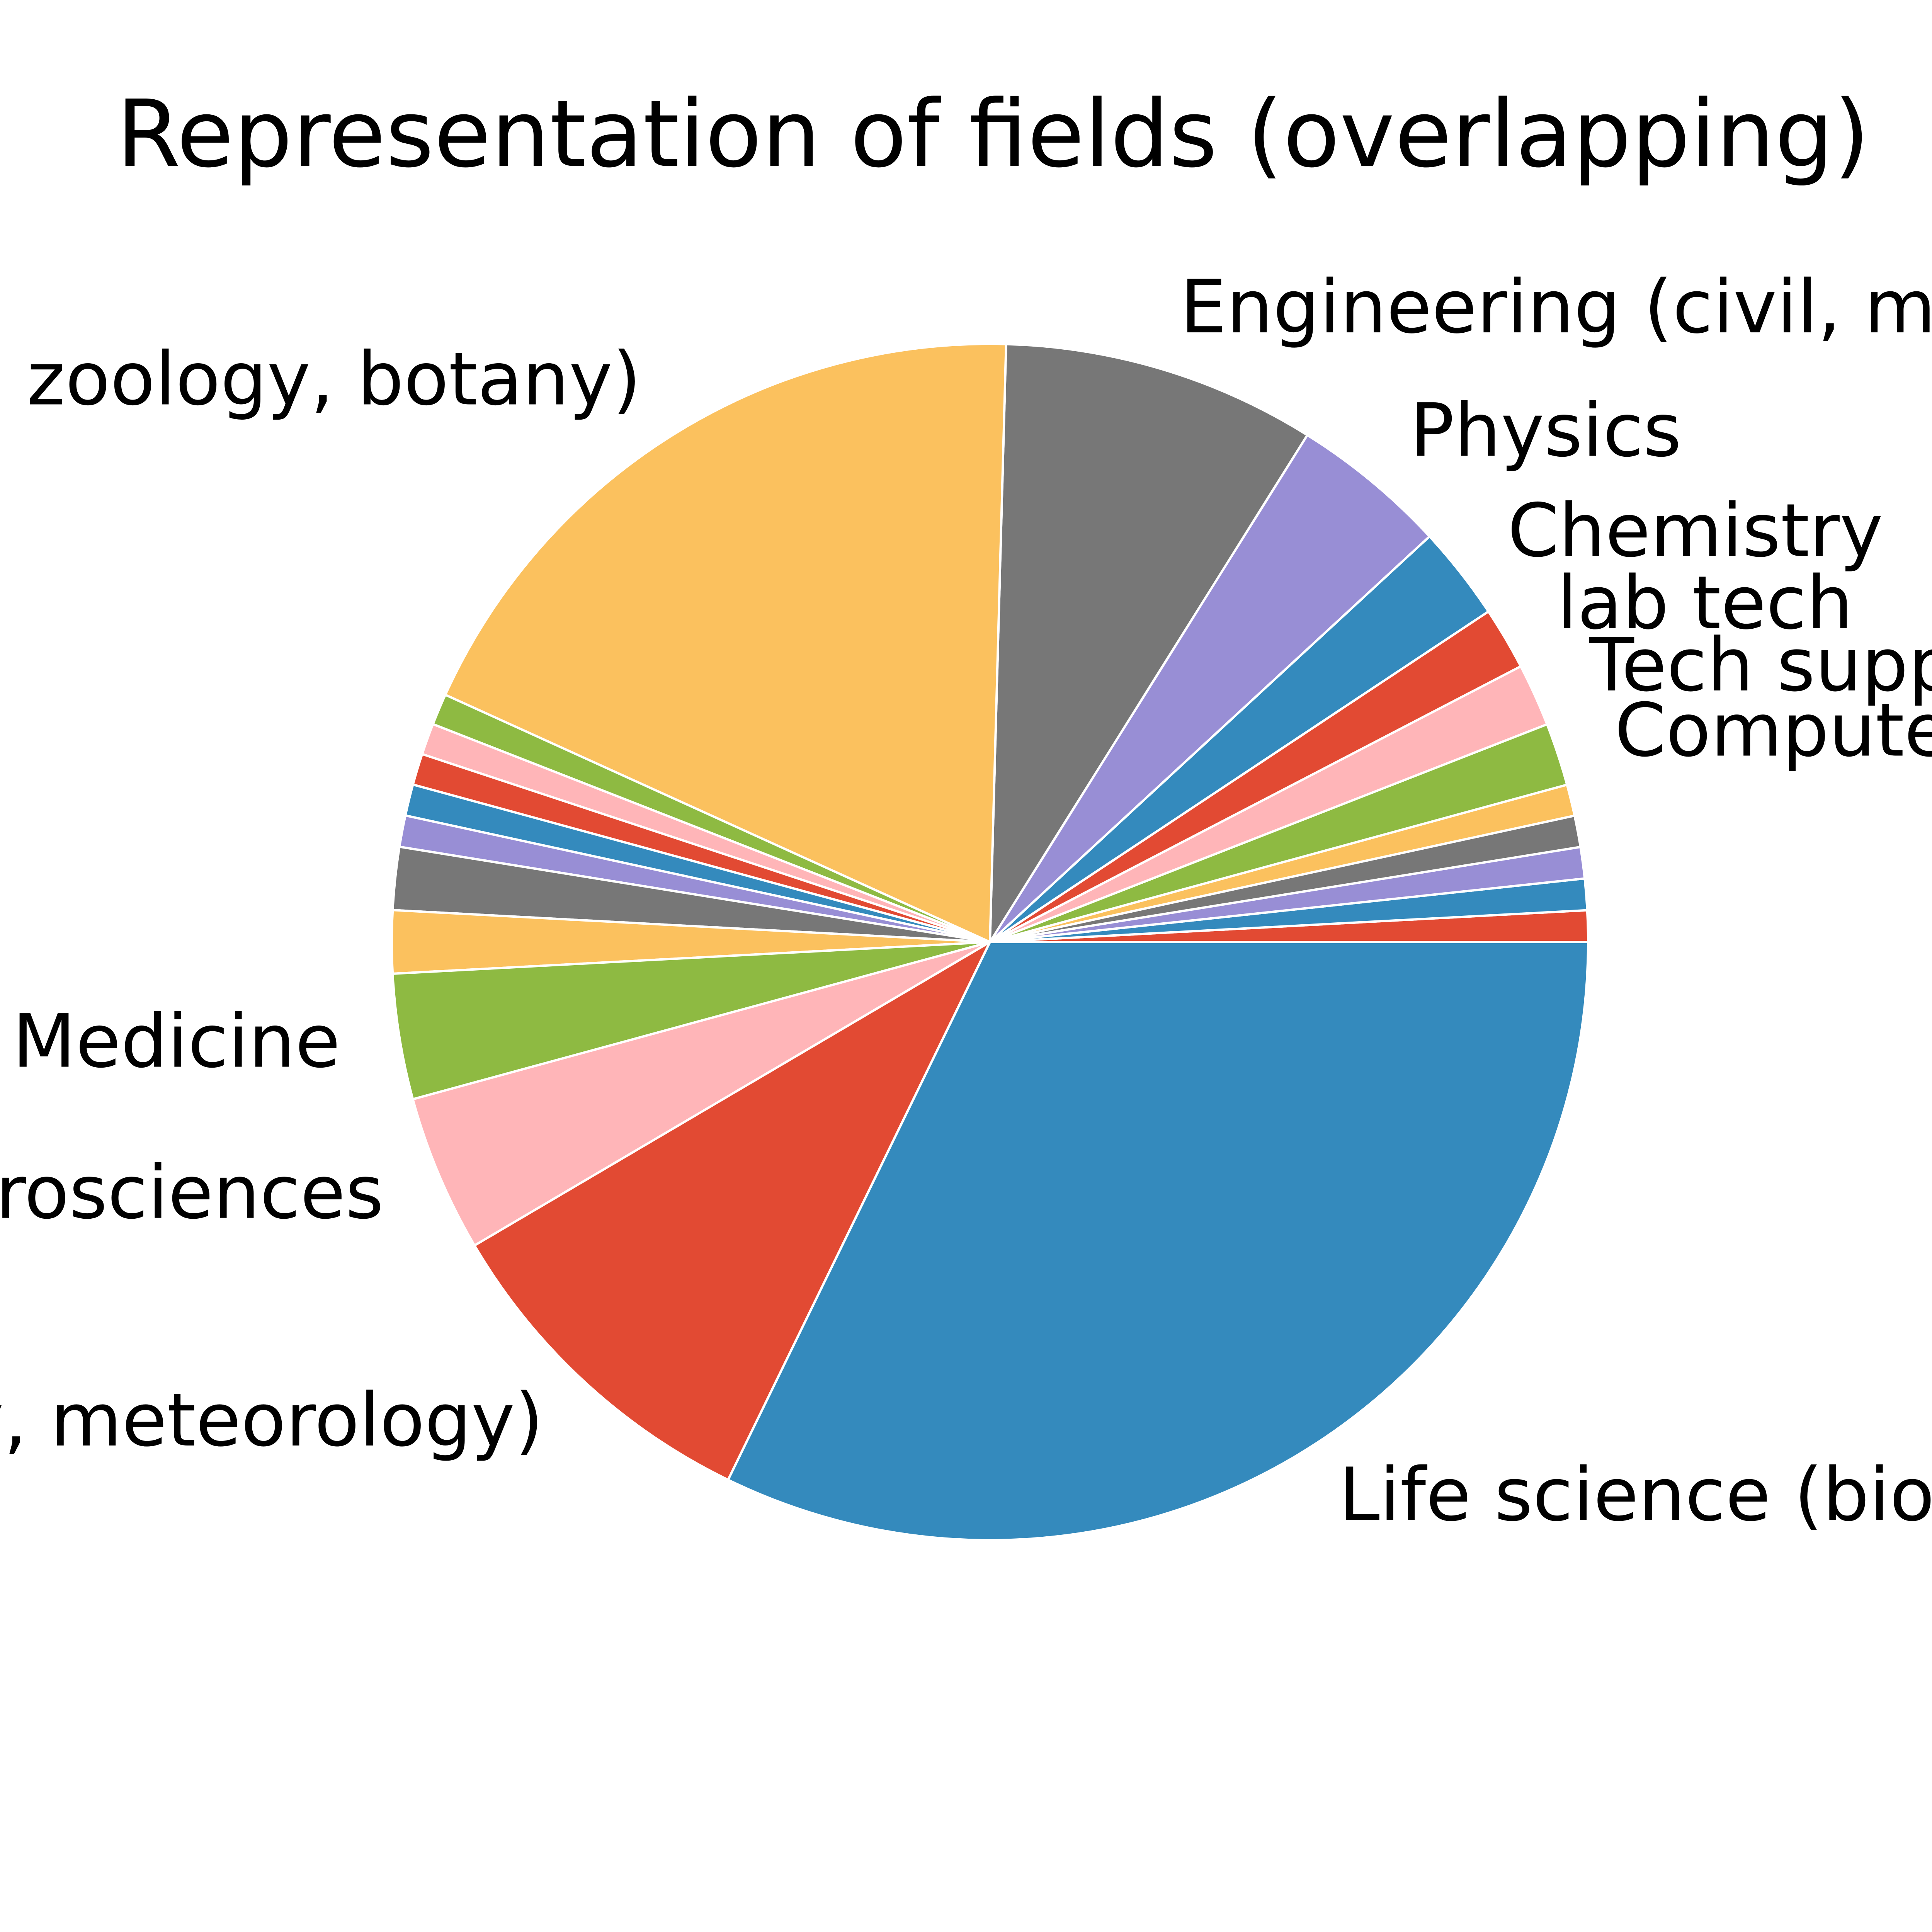 Image resolution: width=1932 pixels, height=1932 pixels. What do you see at coordinates (176, 1042) in the screenshot?
I see `slice-label-medicine: Medicine` at bounding box center [176, 1042].